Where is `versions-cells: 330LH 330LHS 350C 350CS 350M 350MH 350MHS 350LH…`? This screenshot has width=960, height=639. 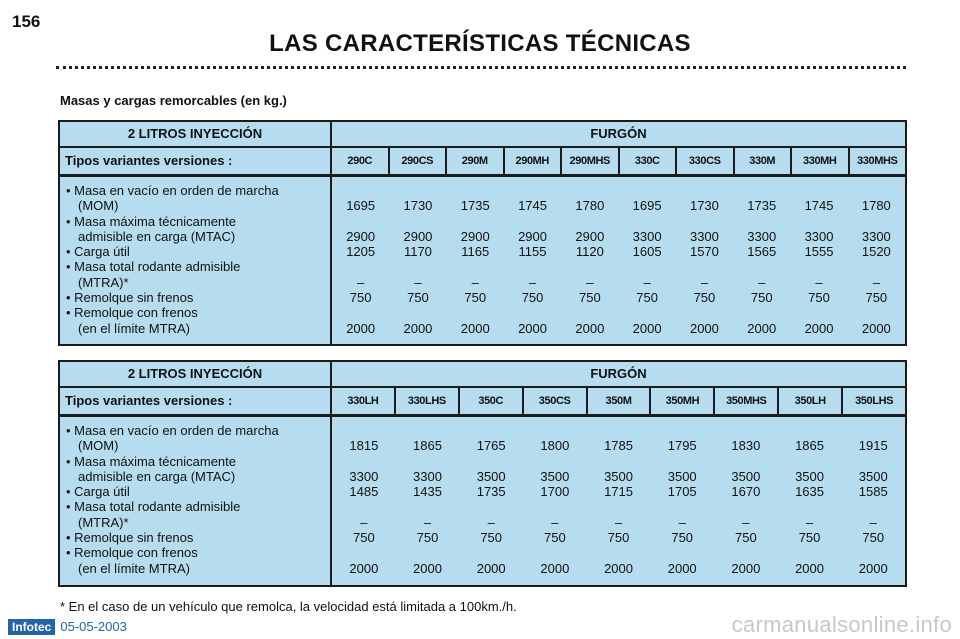 versions-cells: 330LH 330LHS 350C 350CS 350M 350MH 350MHS 350LH… is located at coordinates (617, 401).